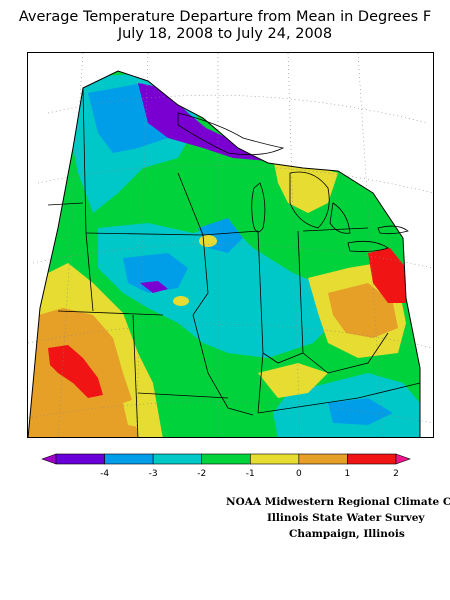  I want to click on fill-red-east, so click(387, 275).